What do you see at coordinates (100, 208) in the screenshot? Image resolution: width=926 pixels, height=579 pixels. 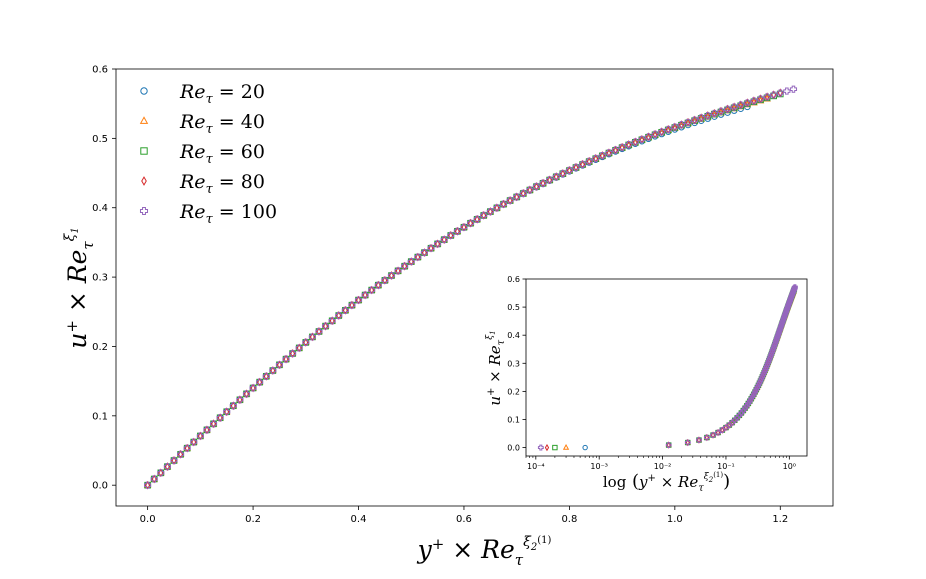 I see `main-y-tick-label: 0.4` at bounding box center [100, 208].